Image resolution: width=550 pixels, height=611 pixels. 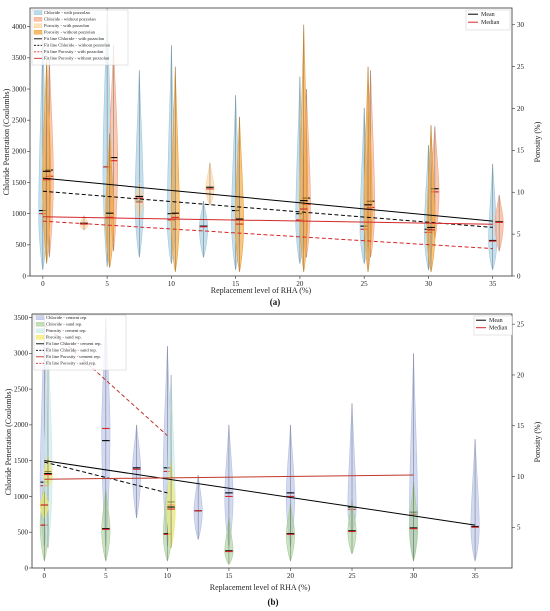 I want to click on panel-a-y-axis-label: Chloride Penetration (Coulombs), so click(x=6, y=141).